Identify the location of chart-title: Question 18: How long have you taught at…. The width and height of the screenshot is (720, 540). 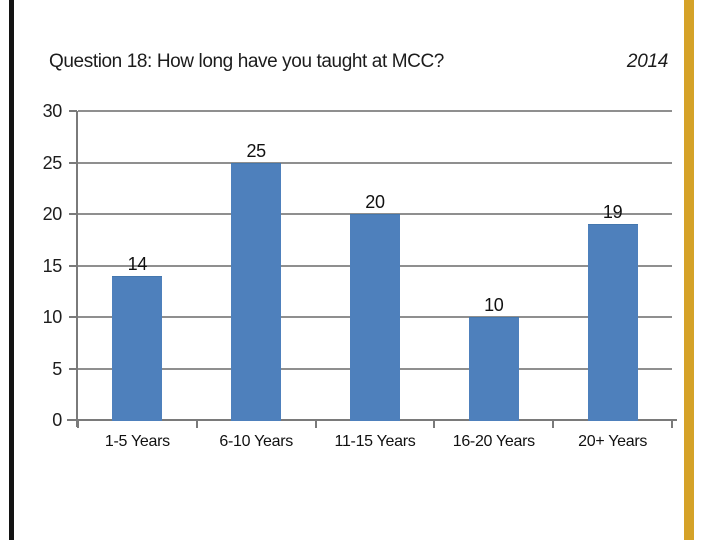
(246, 61).